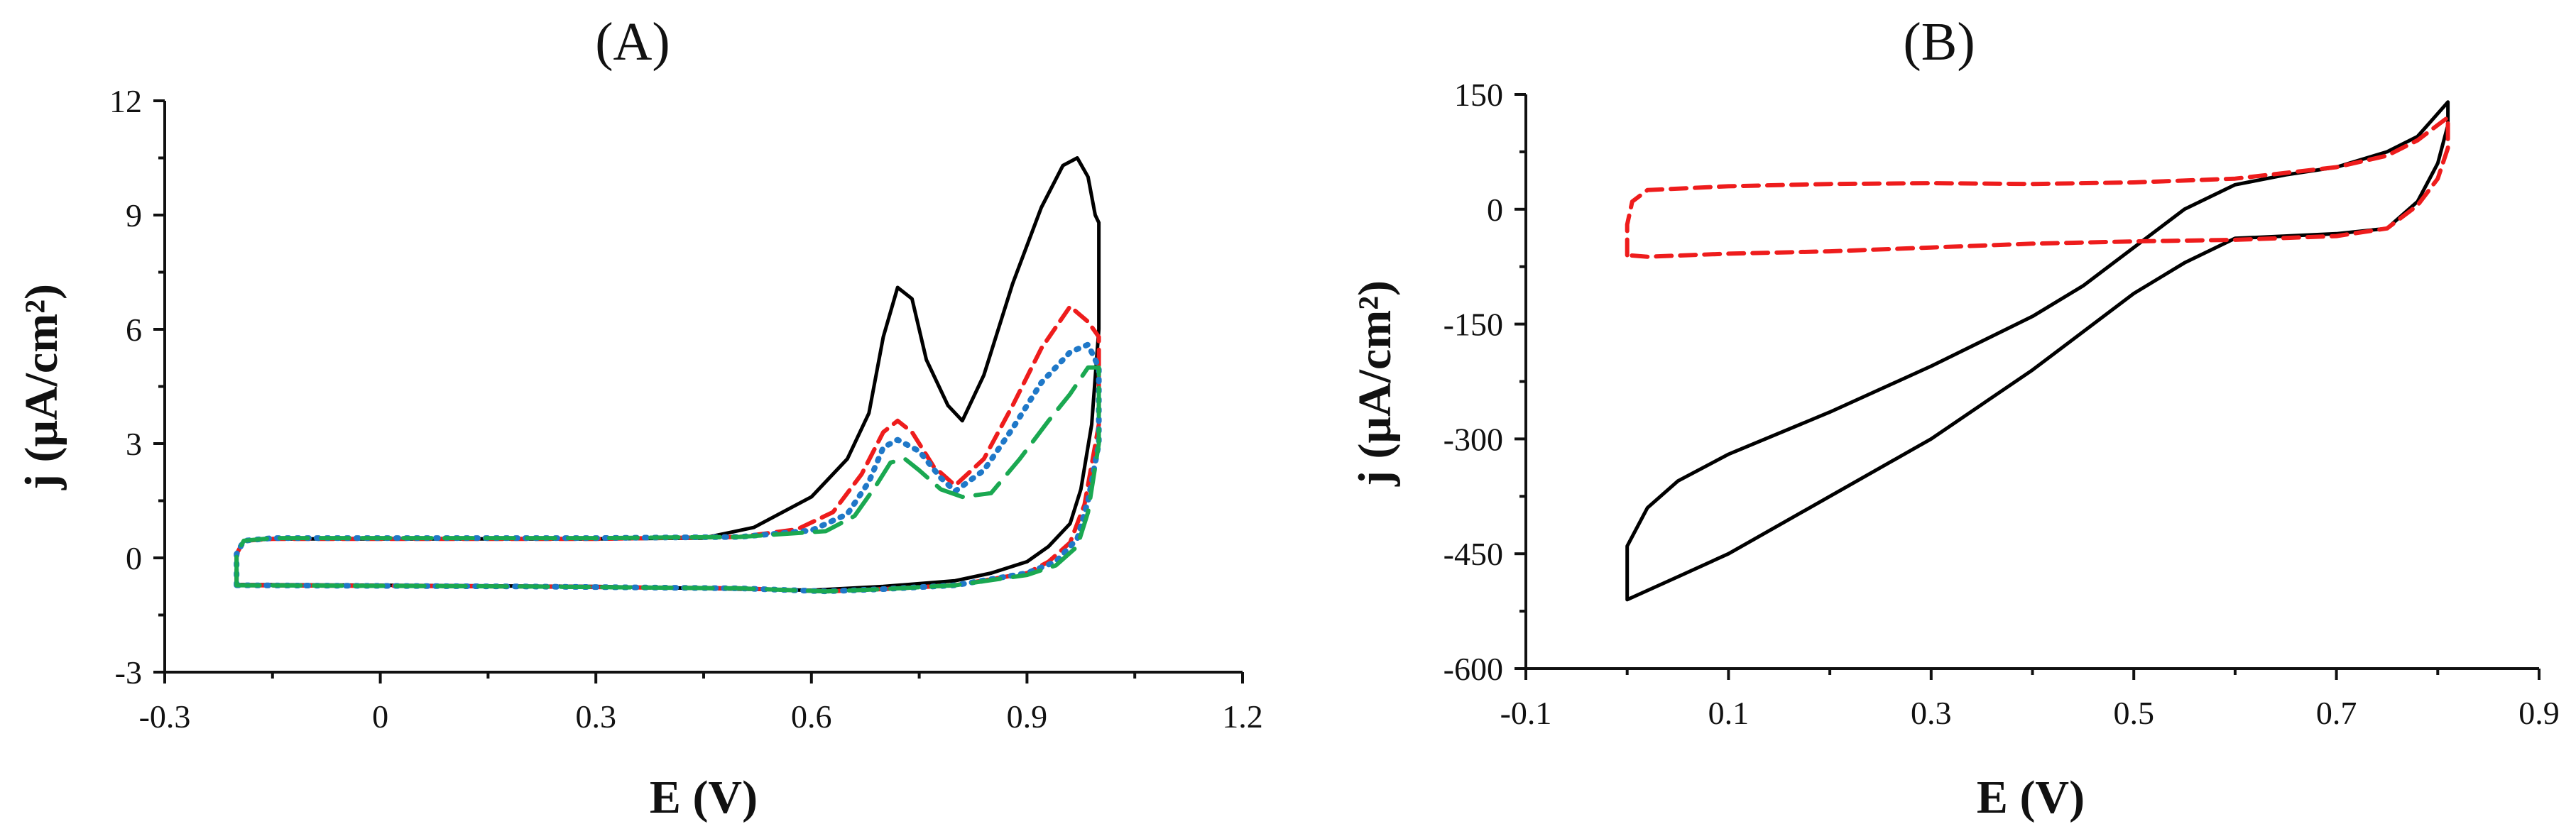 The image size is (2576, 829). I want to click on y-tick-label-b: -450, so click(1473, 554).